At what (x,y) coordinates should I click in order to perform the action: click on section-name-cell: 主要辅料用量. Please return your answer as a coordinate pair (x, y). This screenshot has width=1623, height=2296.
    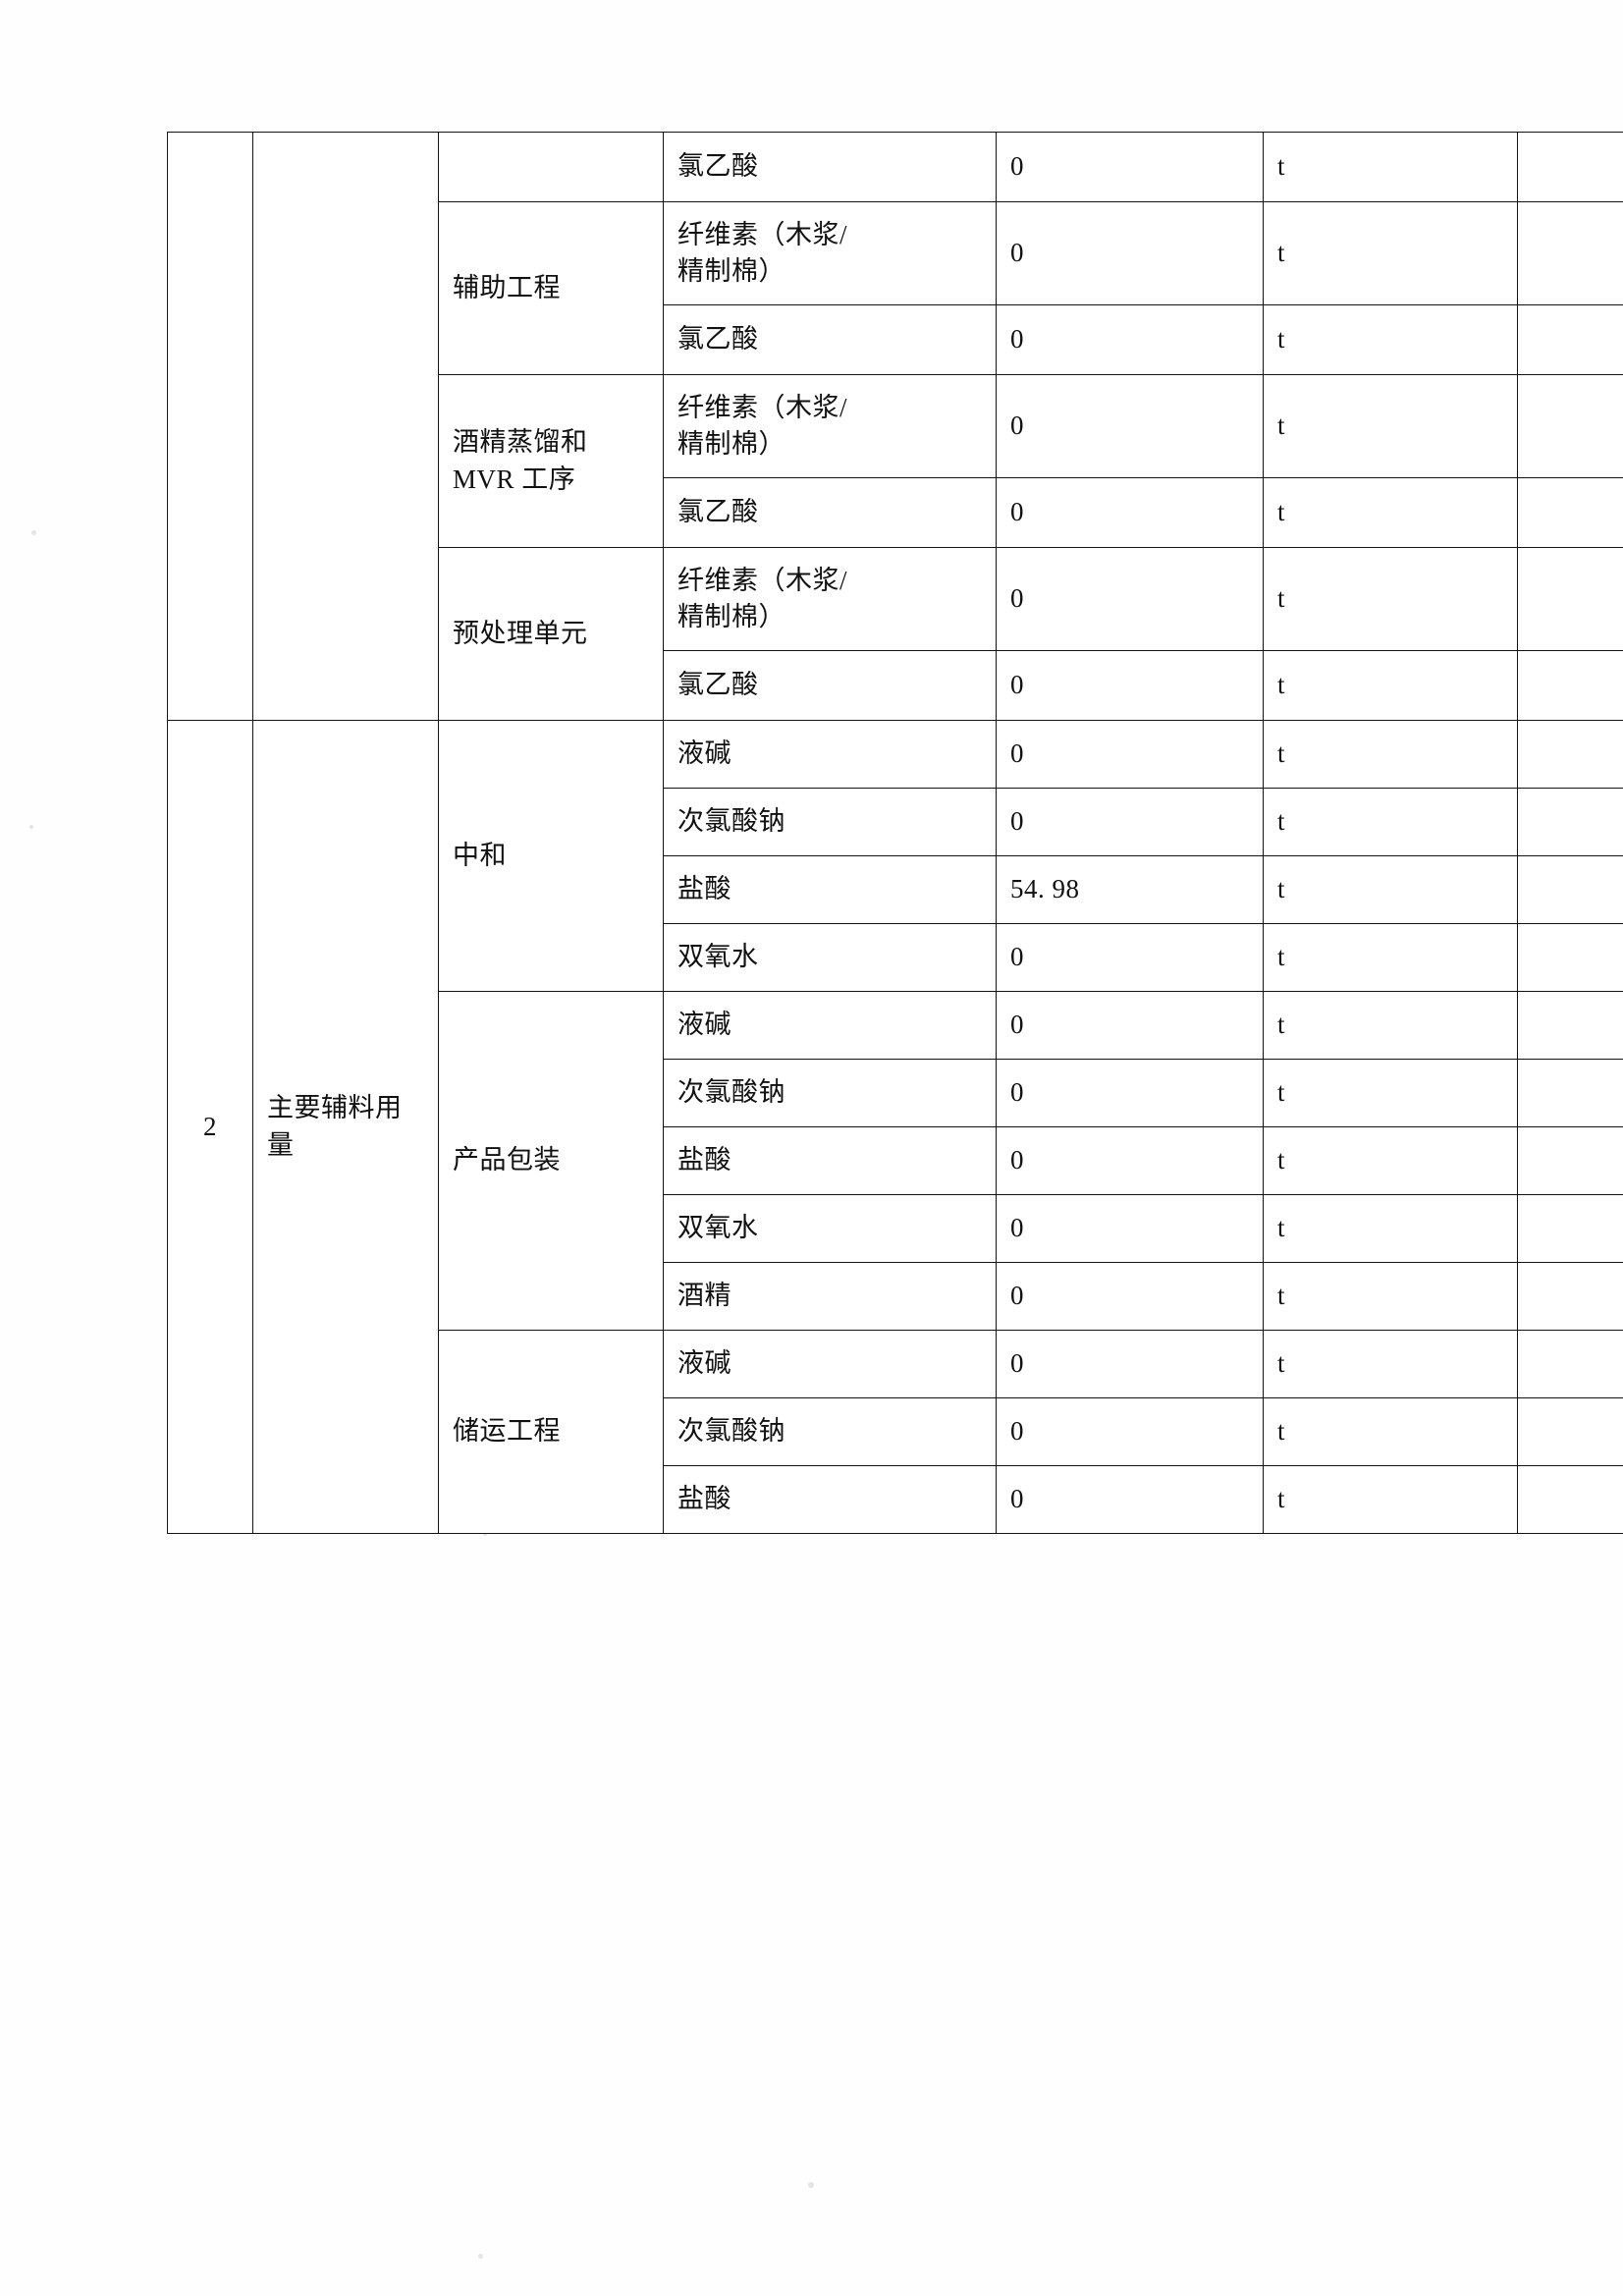
    Looking at the image, I should click on (345, 1127).